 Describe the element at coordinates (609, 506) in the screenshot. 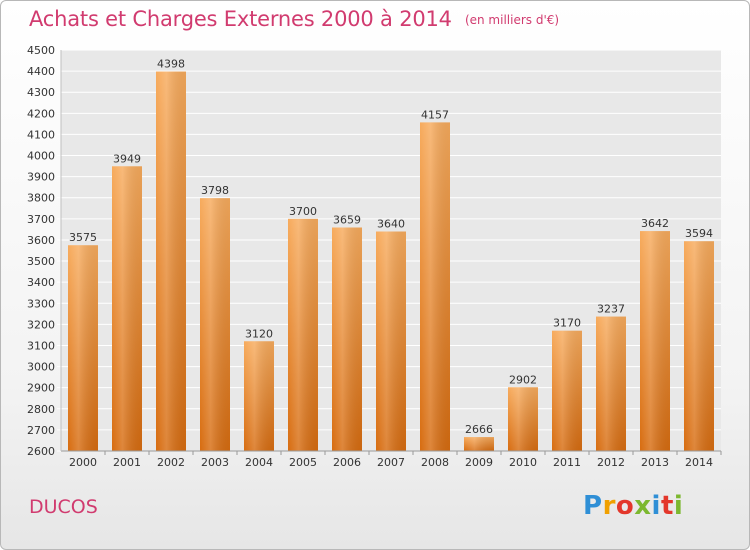

I see `logo-letter: r` at that location.